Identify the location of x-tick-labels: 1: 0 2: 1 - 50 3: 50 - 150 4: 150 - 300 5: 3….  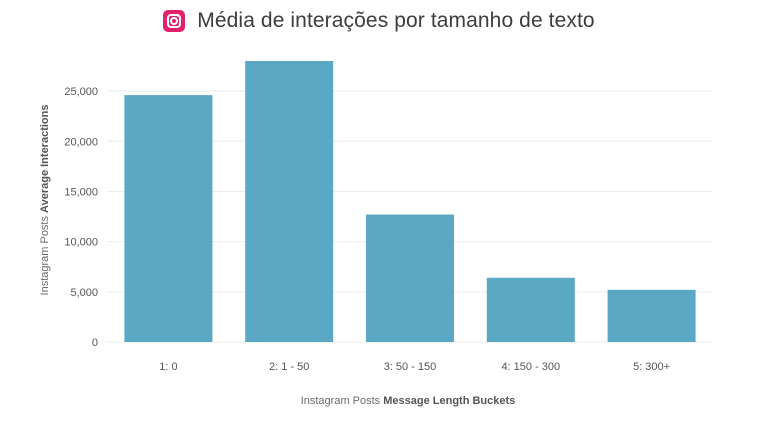
(414, 367).